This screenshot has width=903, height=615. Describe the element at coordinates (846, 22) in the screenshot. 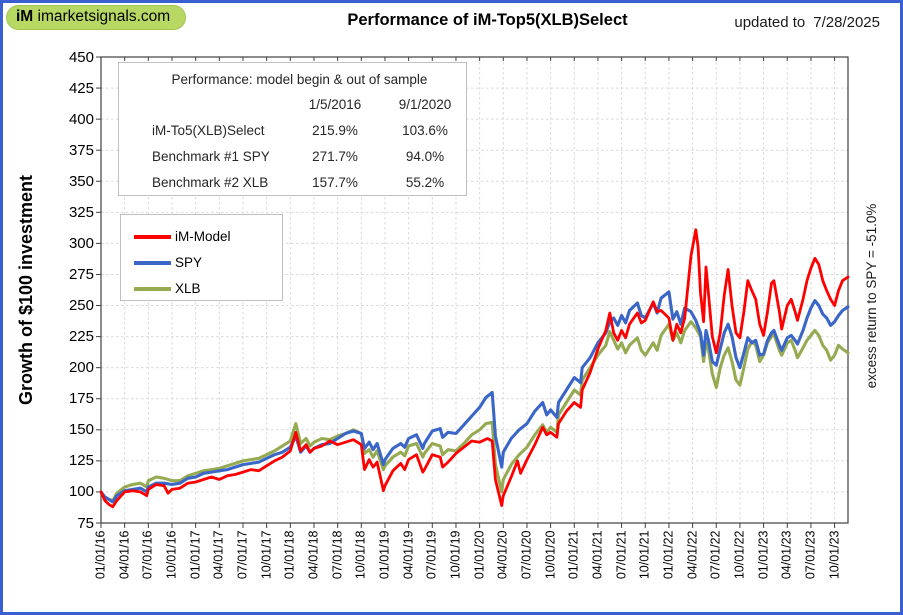

I see `updated-date: 7/28/2025` at that location.